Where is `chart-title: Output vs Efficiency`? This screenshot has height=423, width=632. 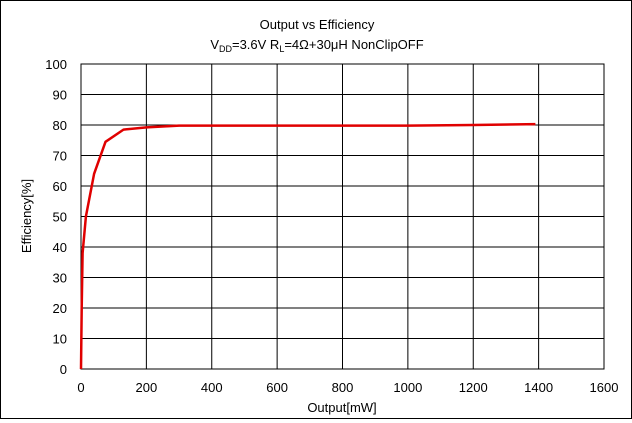
chart-title: Output vs Efficiency is located at coordinates (317, 24).